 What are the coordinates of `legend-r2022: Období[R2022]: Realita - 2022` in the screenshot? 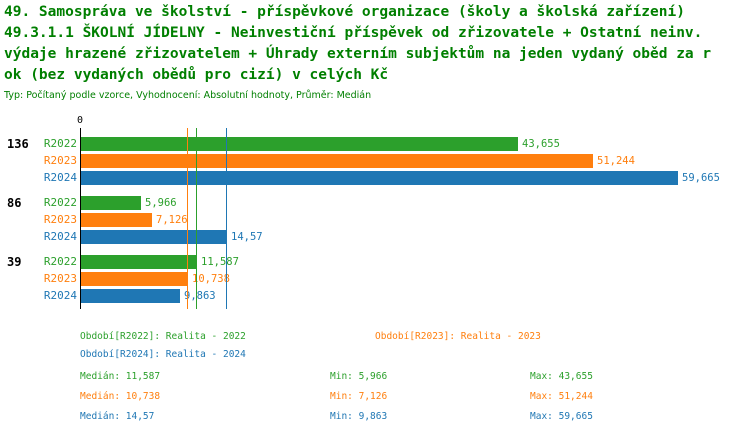 It's located at (163, 336).